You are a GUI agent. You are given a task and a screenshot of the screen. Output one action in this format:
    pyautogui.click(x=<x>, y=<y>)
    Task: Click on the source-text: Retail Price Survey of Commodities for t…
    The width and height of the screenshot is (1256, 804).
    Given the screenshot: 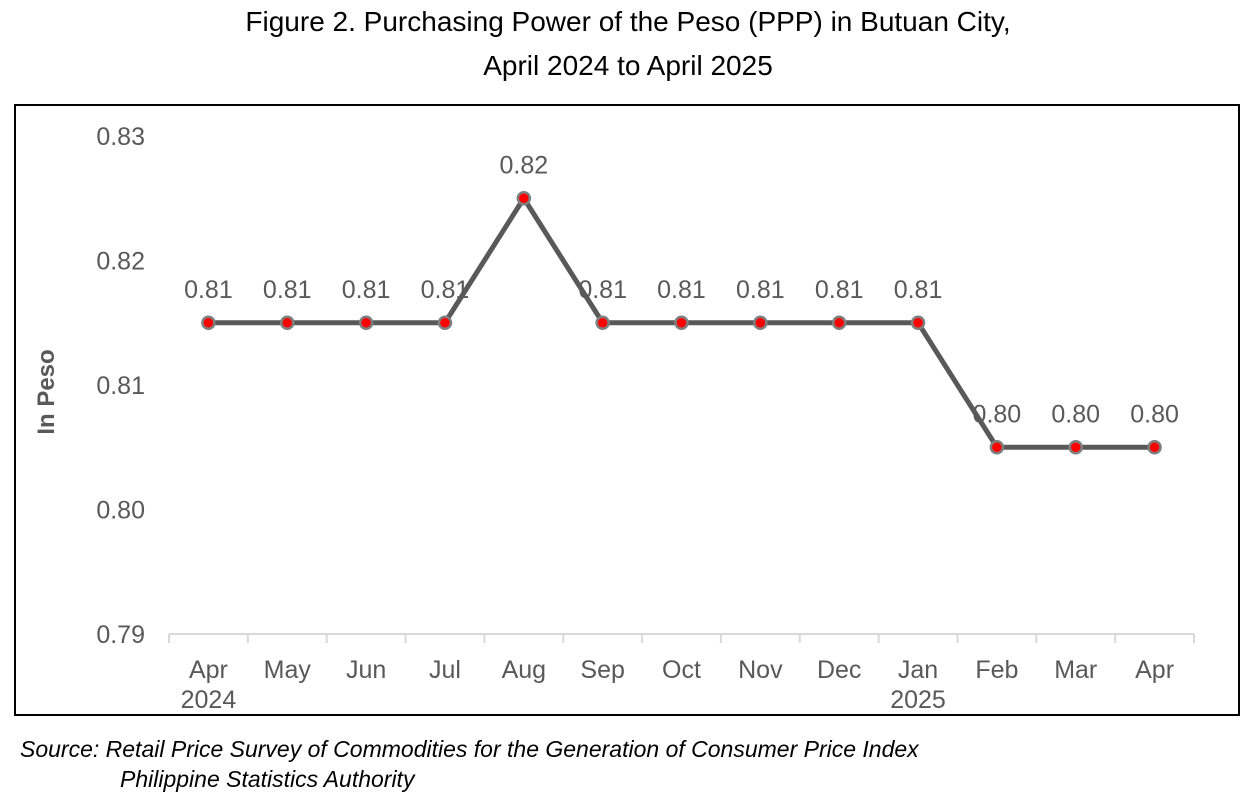 What is the action you would take?
    pyautogui.click(x=512, y=749)
    